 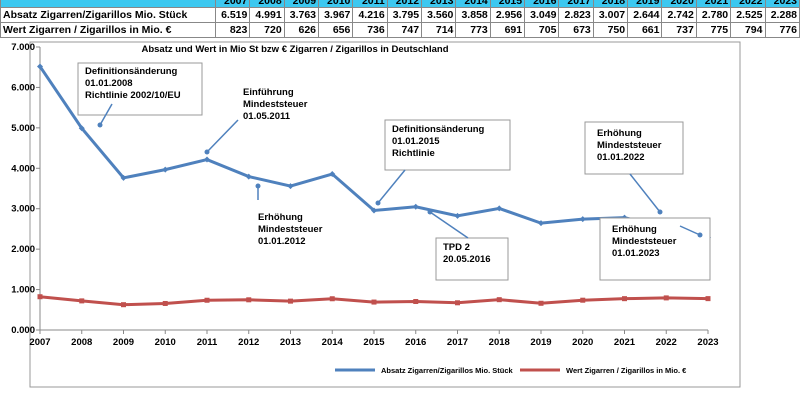 I want to click on x-tick-label: 2017, so click(x=457, y=342).